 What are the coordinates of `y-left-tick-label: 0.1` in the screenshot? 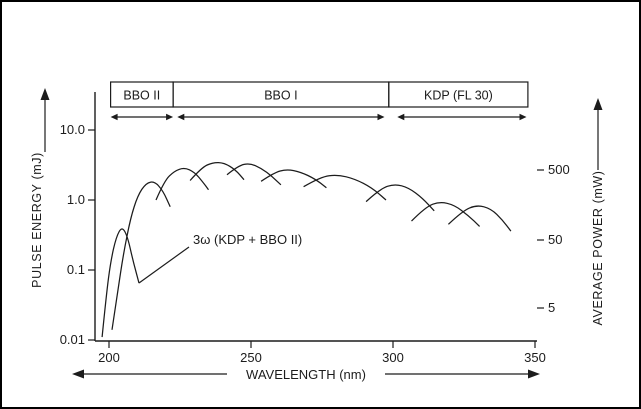 It's located at (76, 269).